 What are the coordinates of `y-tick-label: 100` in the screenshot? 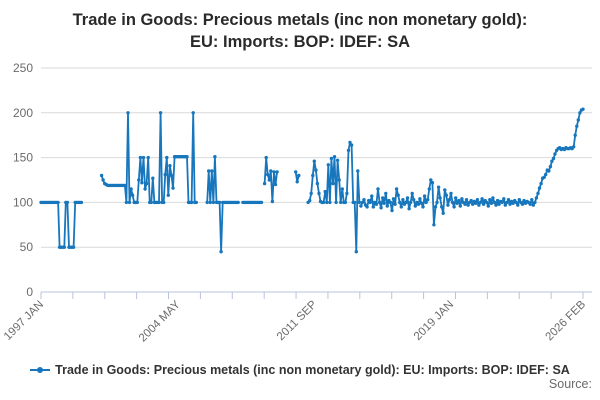 It's located at (23, 202).